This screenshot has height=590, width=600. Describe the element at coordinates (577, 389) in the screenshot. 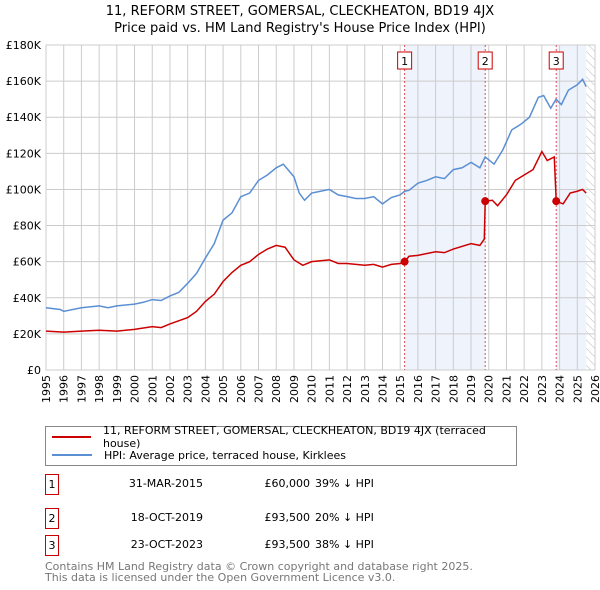

I see `x-tick-label: 2025` at that location.